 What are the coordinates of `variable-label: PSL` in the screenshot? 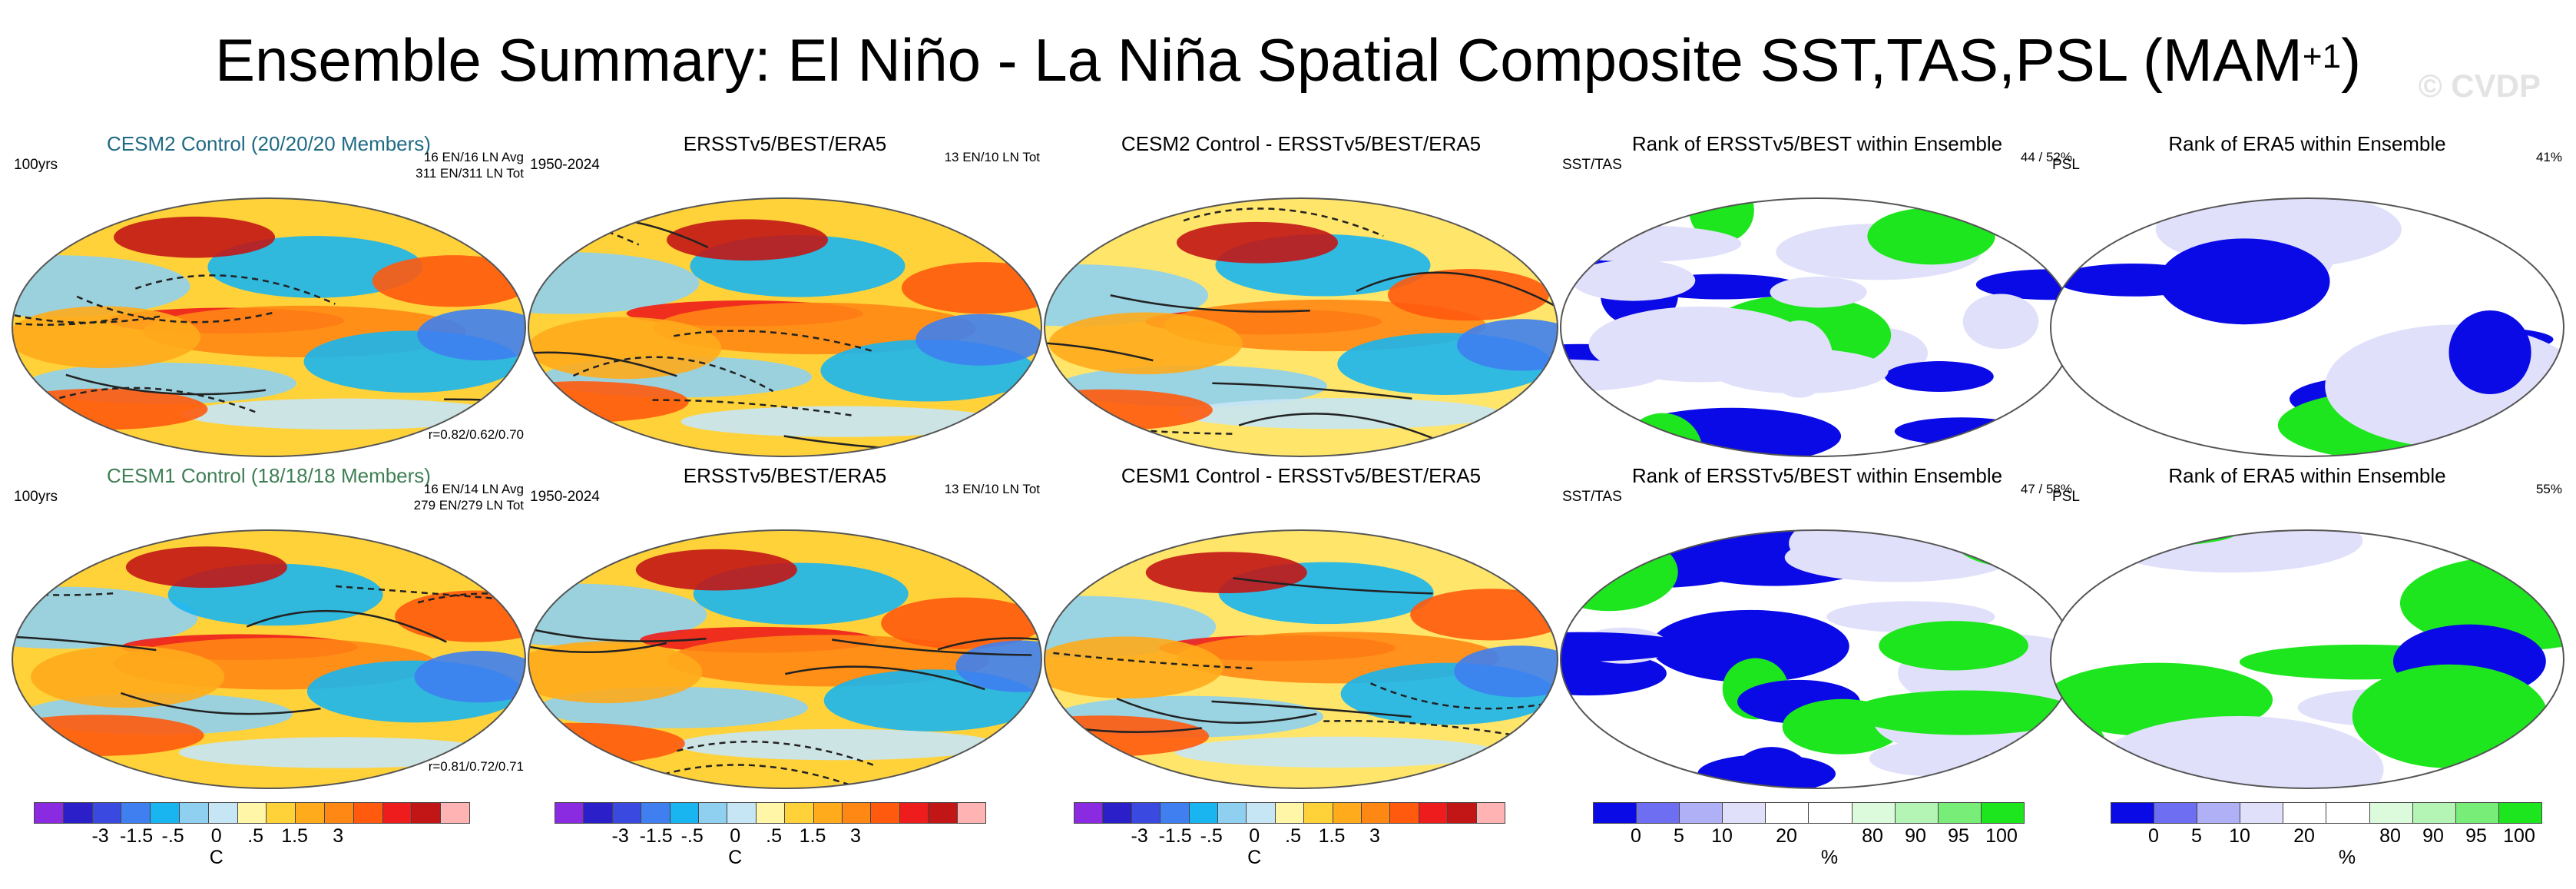 It's located at (2066, 165).